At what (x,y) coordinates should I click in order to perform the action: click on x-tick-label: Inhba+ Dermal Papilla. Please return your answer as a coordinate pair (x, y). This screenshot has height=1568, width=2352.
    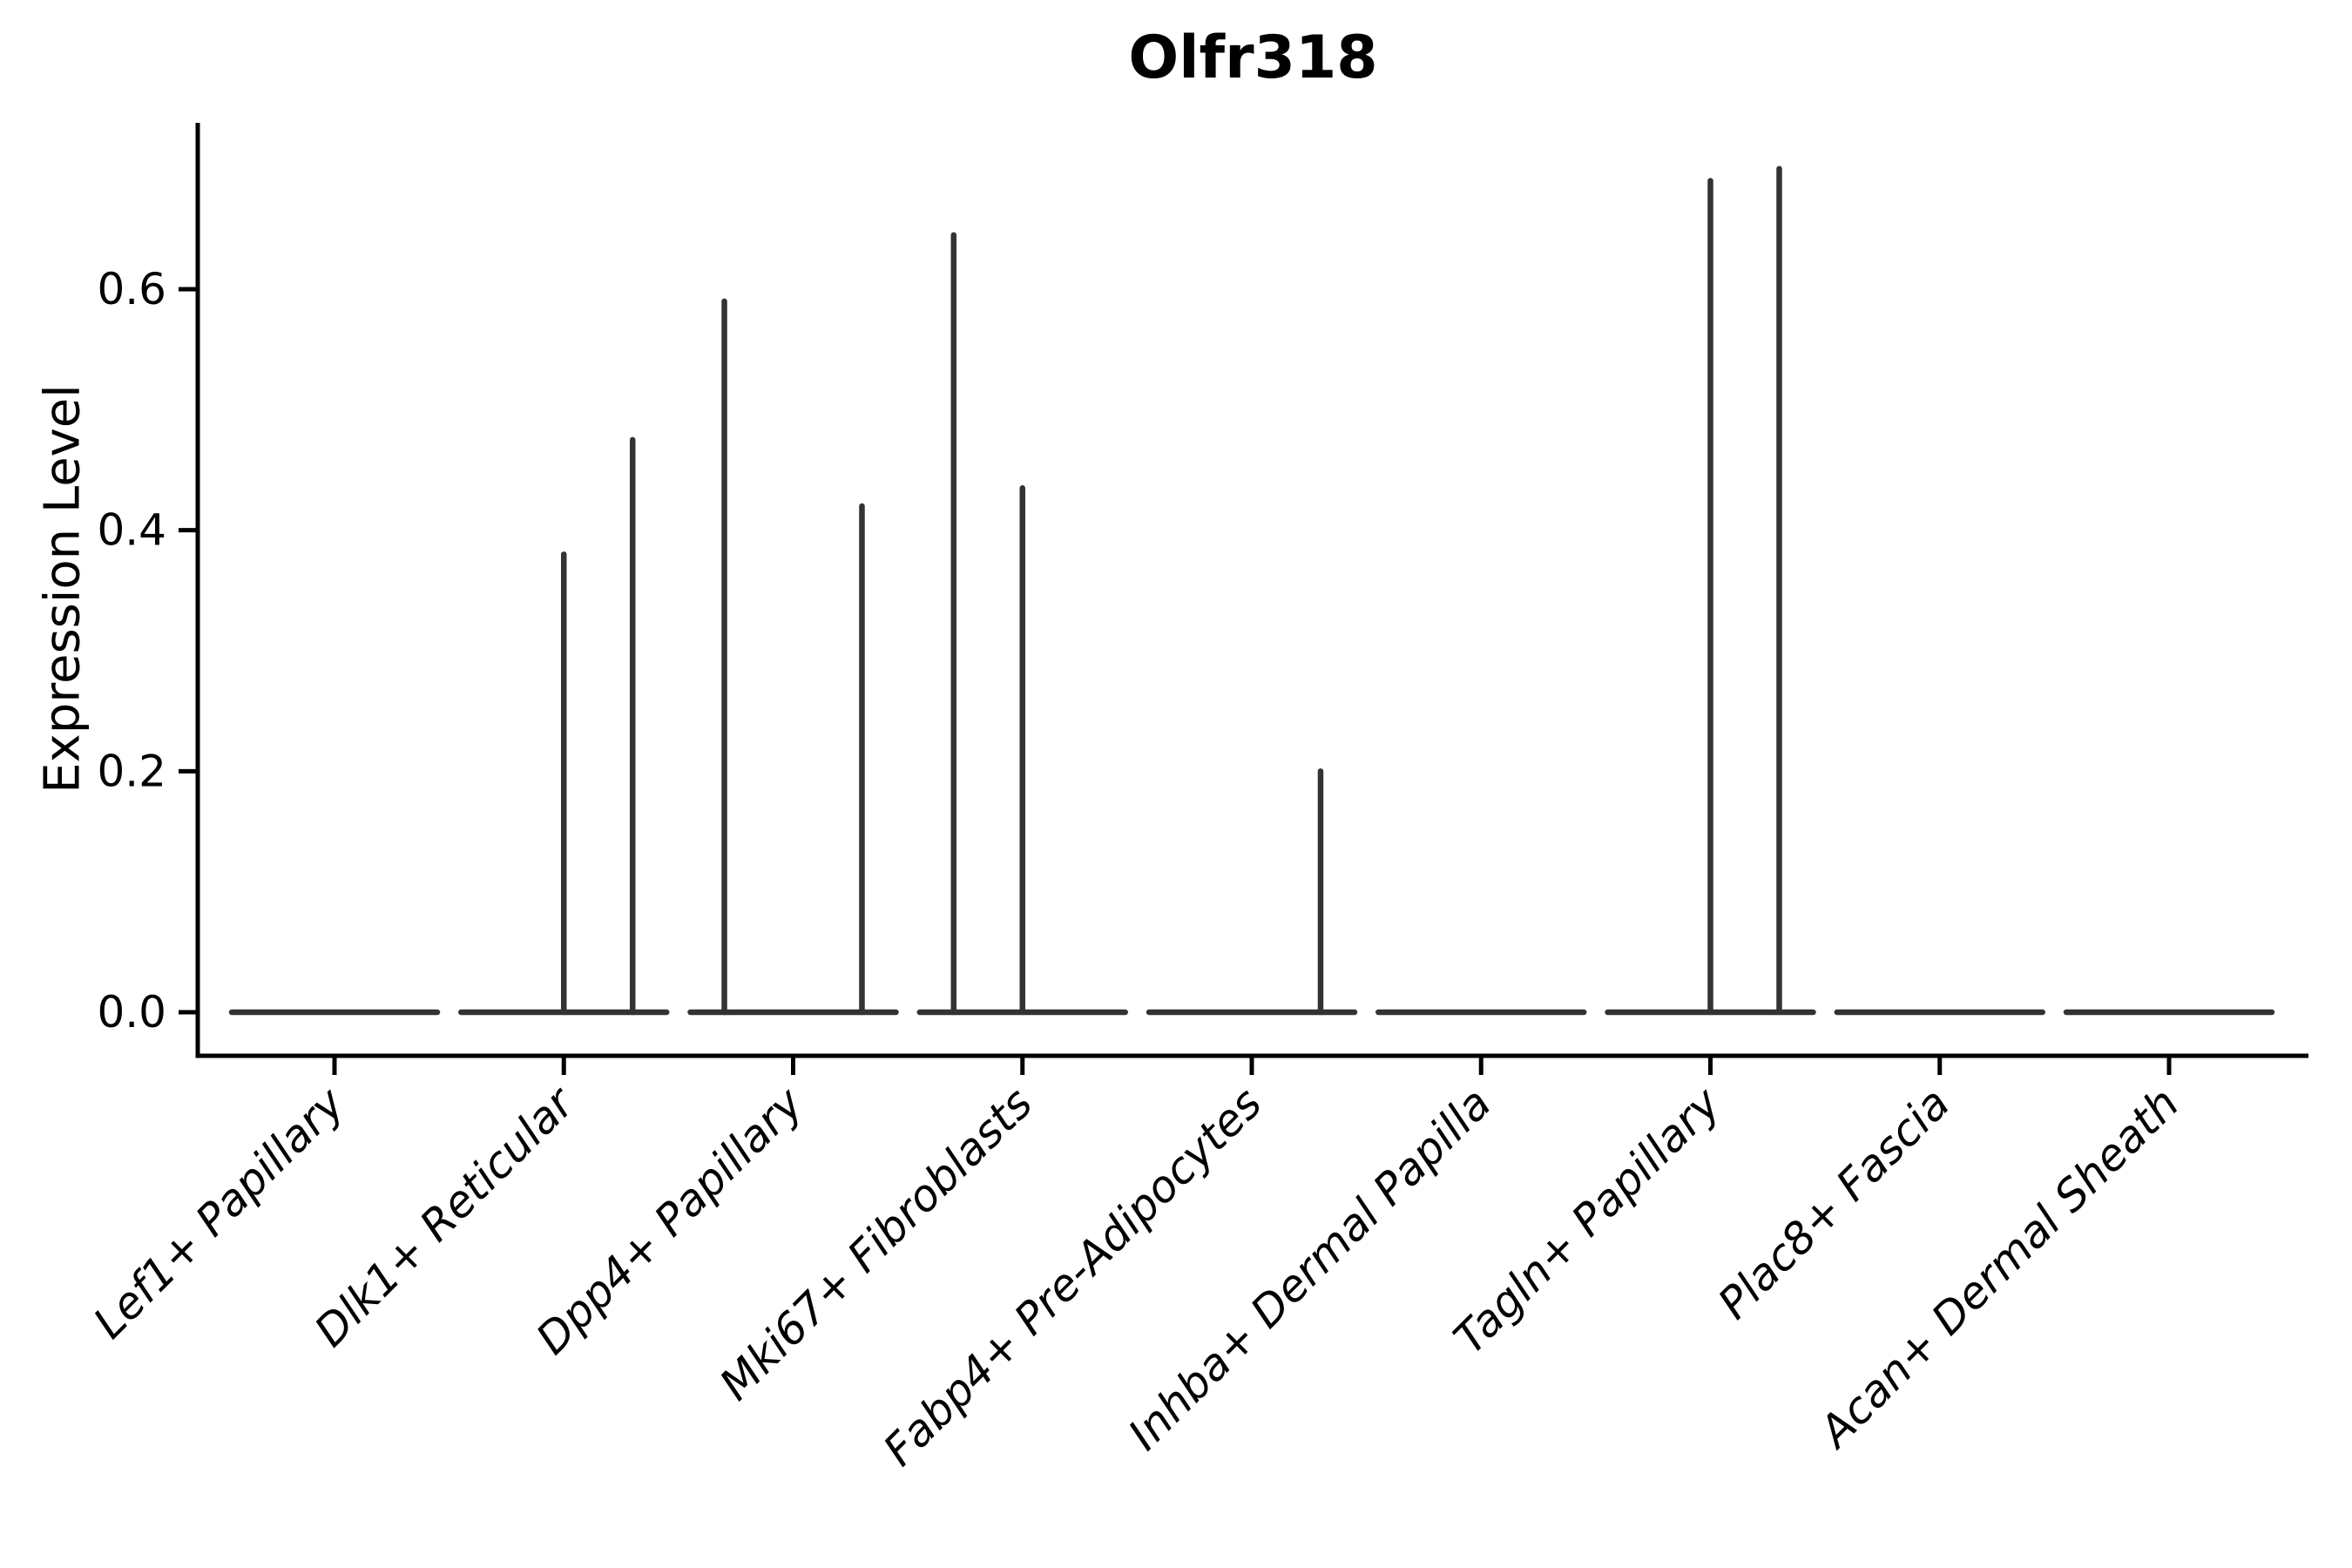
    Looking at the image, I should click on (1310, 1268).